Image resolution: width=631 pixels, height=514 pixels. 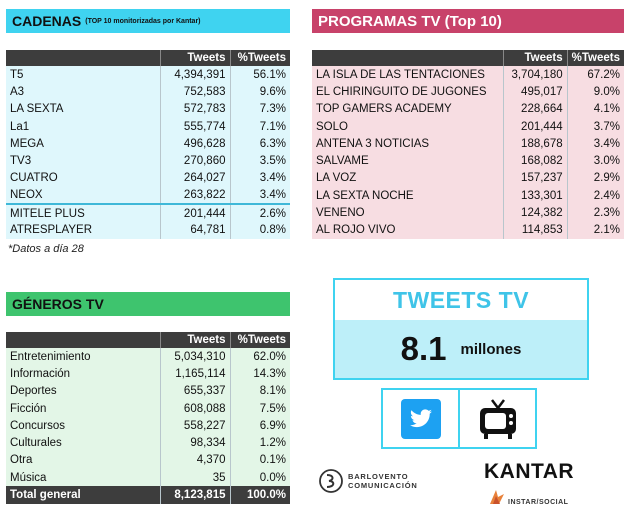 I want to click on barlovento-logo: BARLOVENTO COMUNICACIÓN, so click(x=368, y=481).